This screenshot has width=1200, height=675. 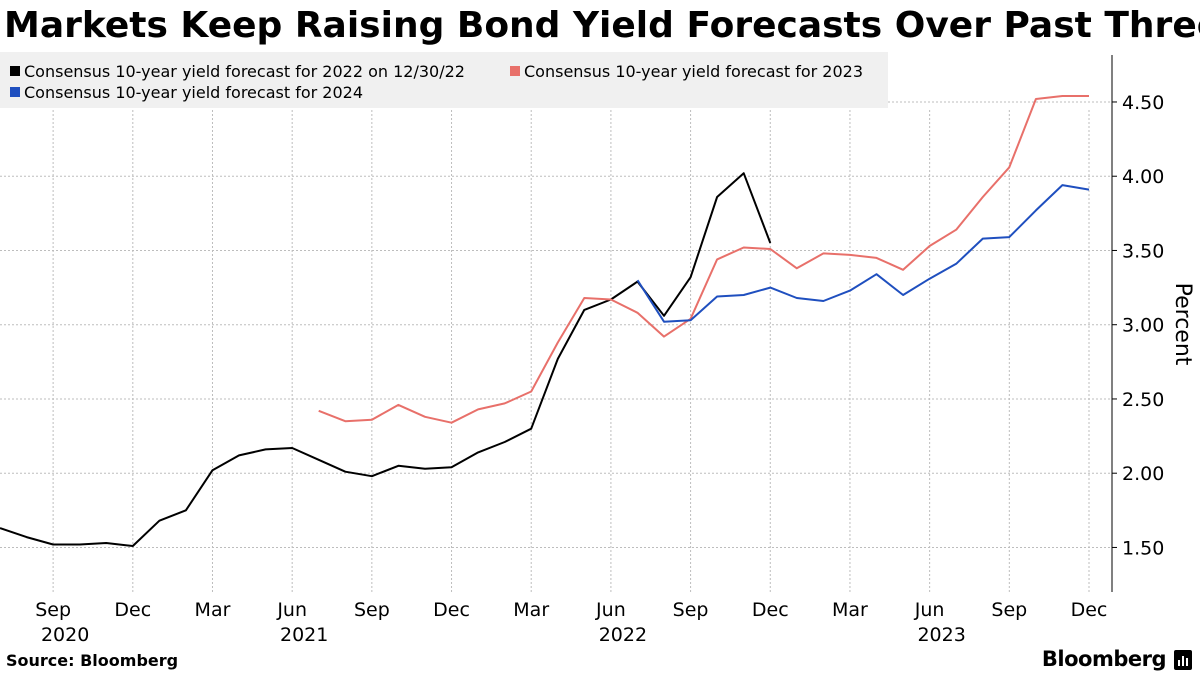 I want to click on y-tick-label: 3.00, so click(x=1143, y=326).